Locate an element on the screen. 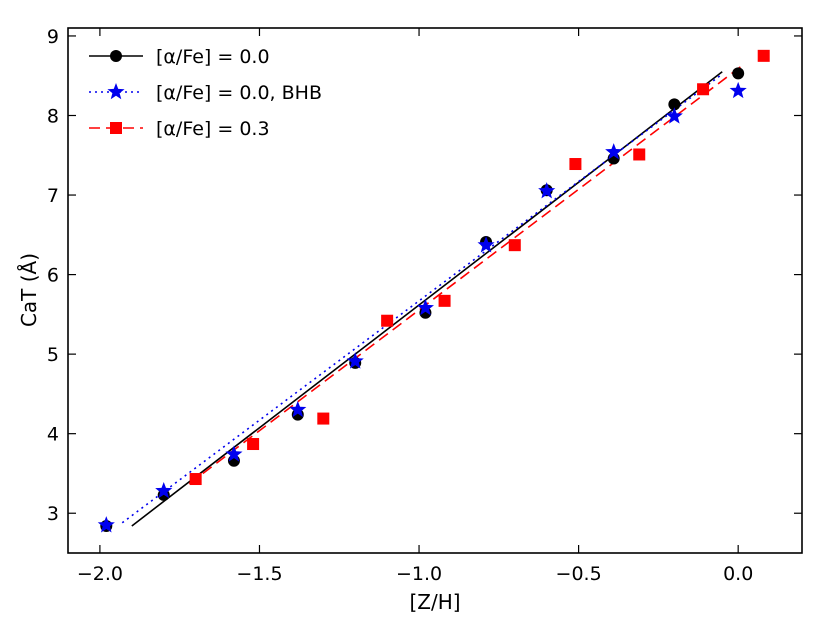  y-tick-label: 6 is located at coordinates (53, 276).